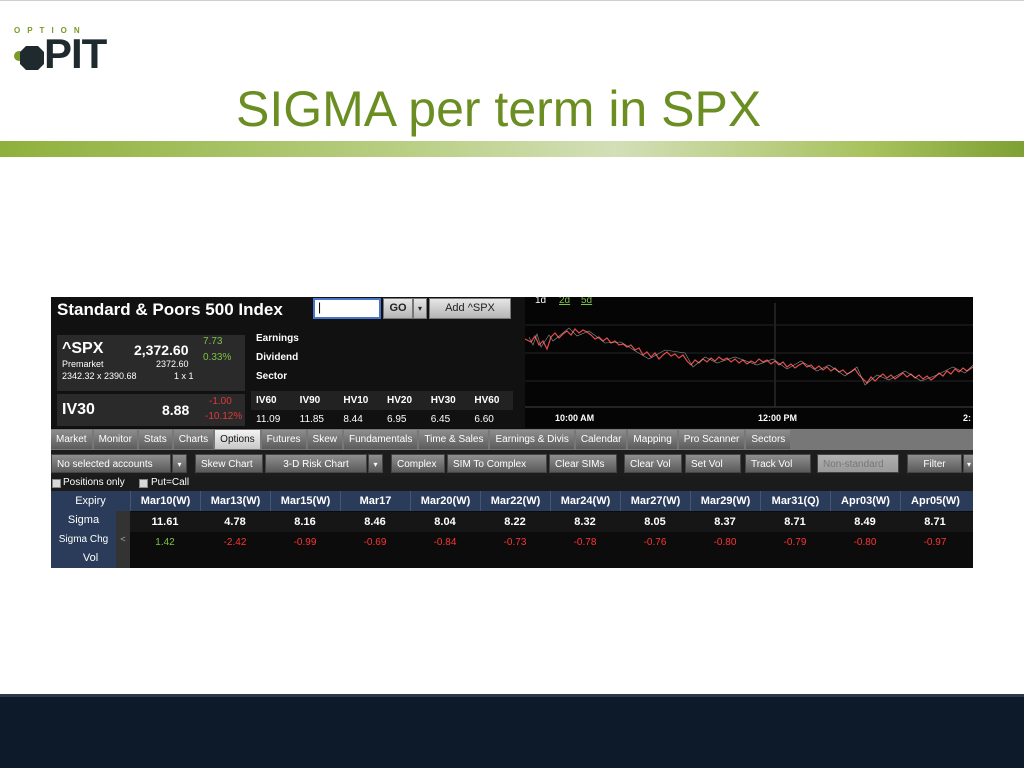 The image size is (1024, 768). What do you see at coordinates (653, 463) in the screenshot?
I see `clear-vol-button: Clear Vol` at bounding box center [653, 463].